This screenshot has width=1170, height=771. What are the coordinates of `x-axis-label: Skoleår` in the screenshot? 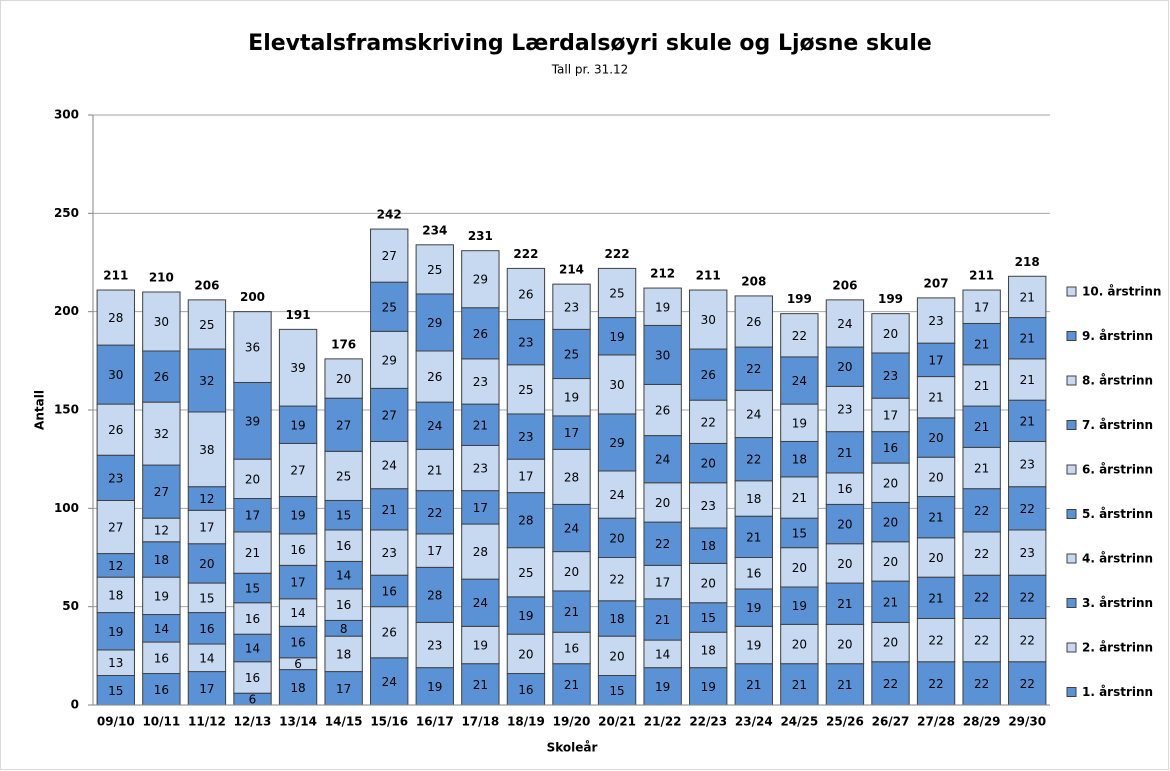 It's located at (572, 748).